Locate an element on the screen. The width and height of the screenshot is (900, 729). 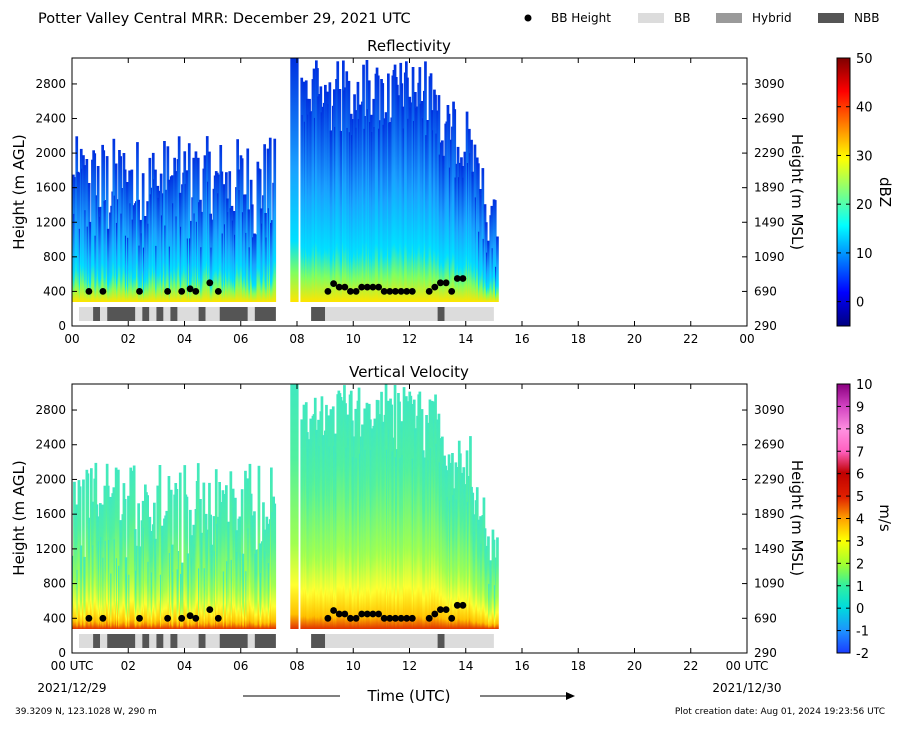
reflectivity-x-tick-label: 04 is located at coordinates (184, 339).